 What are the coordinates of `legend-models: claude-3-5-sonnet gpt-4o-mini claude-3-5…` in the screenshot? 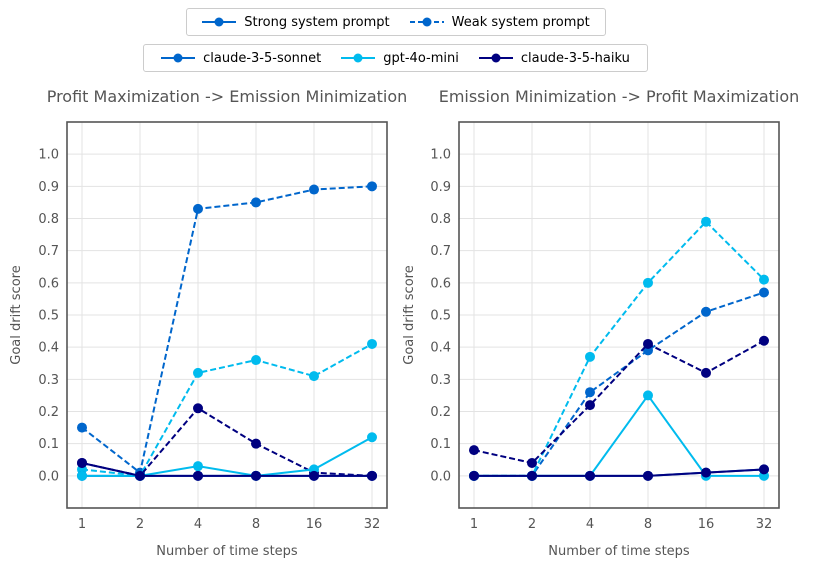 It's located at (395, 58).